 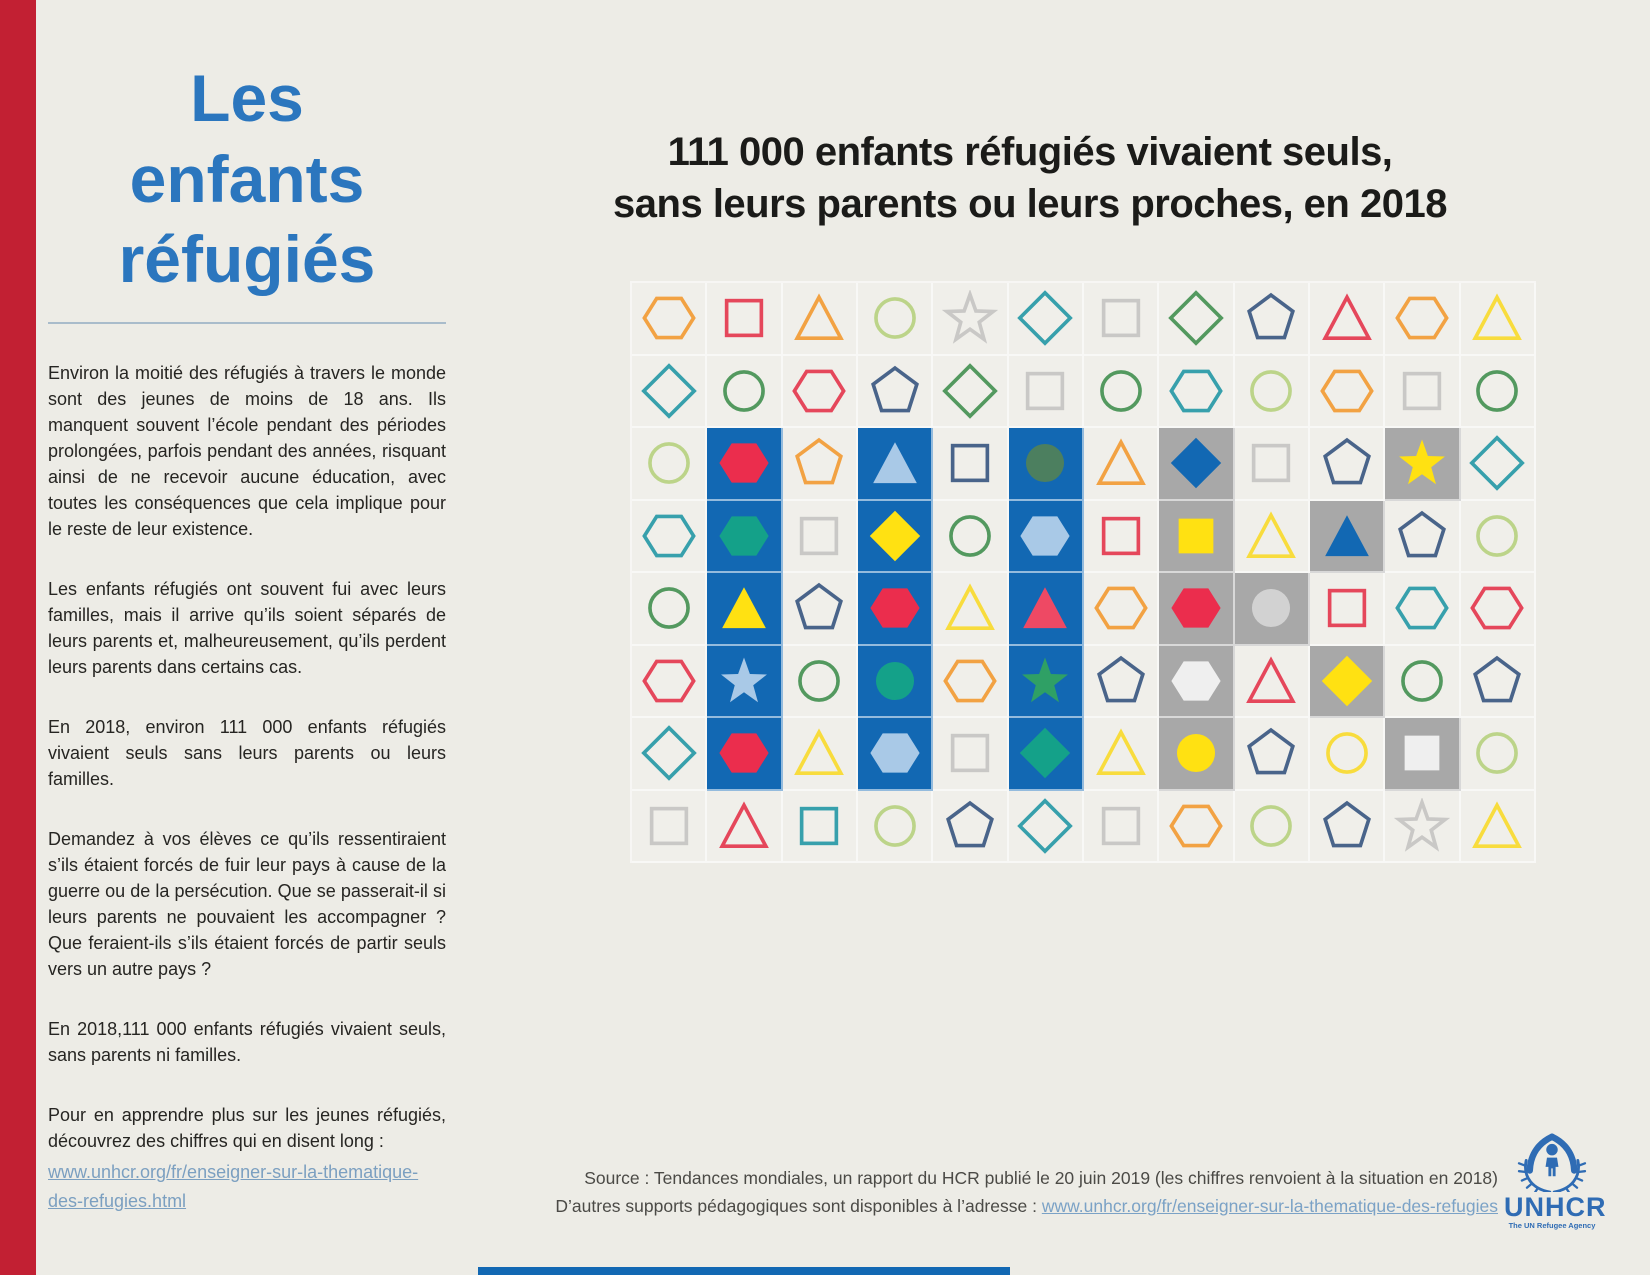 What do you see at coordinates (896, 536) in the screenshot?
I see `grid-cell-r4c4` at bounding box center [896, 536].